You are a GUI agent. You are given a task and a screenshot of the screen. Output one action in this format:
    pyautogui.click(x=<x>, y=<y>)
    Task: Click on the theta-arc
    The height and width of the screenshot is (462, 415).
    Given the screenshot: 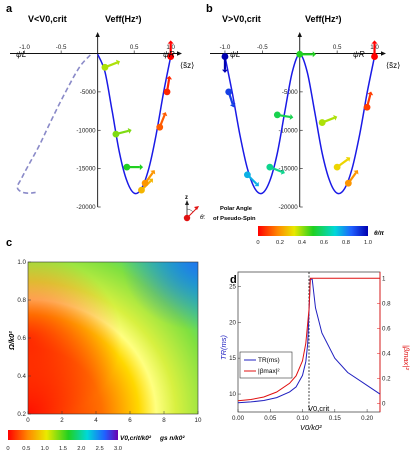 What is the action you would take?
    pyautogui.click(x=190, y=210)
    